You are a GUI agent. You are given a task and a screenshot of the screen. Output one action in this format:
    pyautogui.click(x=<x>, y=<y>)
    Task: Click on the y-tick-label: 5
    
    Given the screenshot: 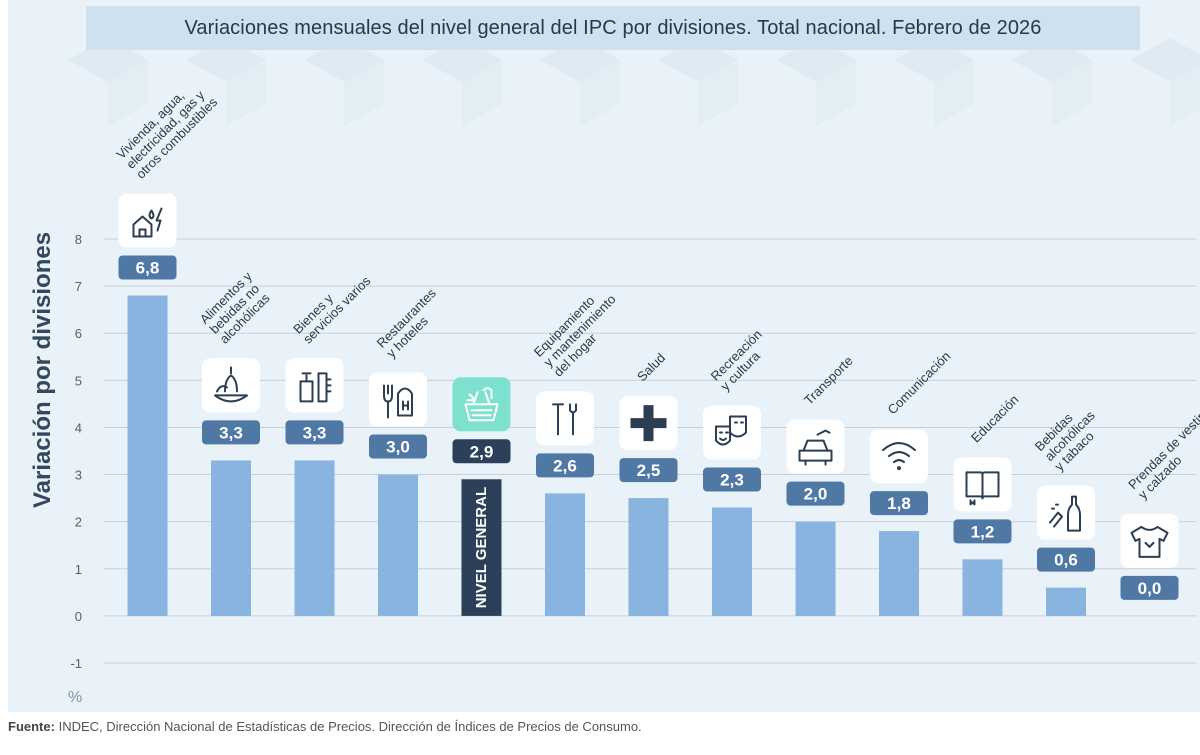 What is the action you would take?
    pyautogui.click(x=78, y=380)
    